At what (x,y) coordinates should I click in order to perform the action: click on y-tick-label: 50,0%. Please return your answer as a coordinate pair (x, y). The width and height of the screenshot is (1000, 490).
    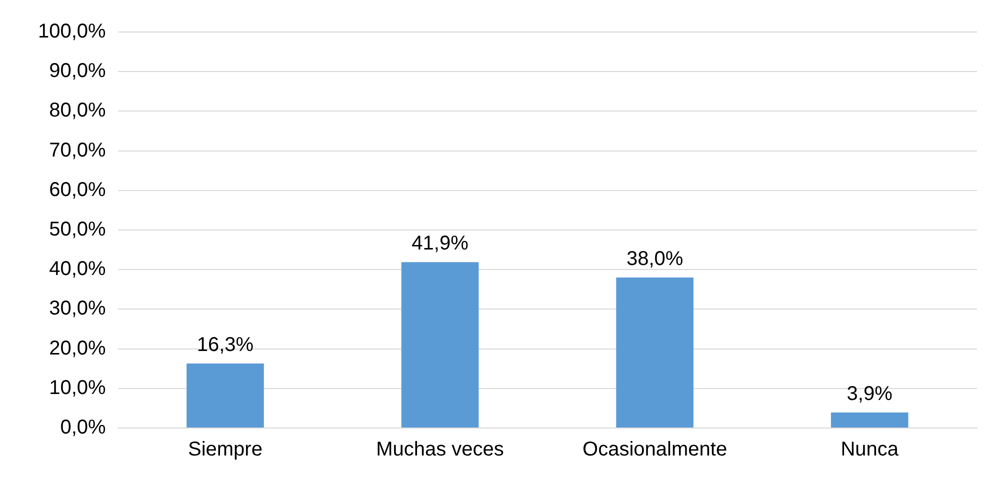
    Looking at the image, I should click on (77, 229).